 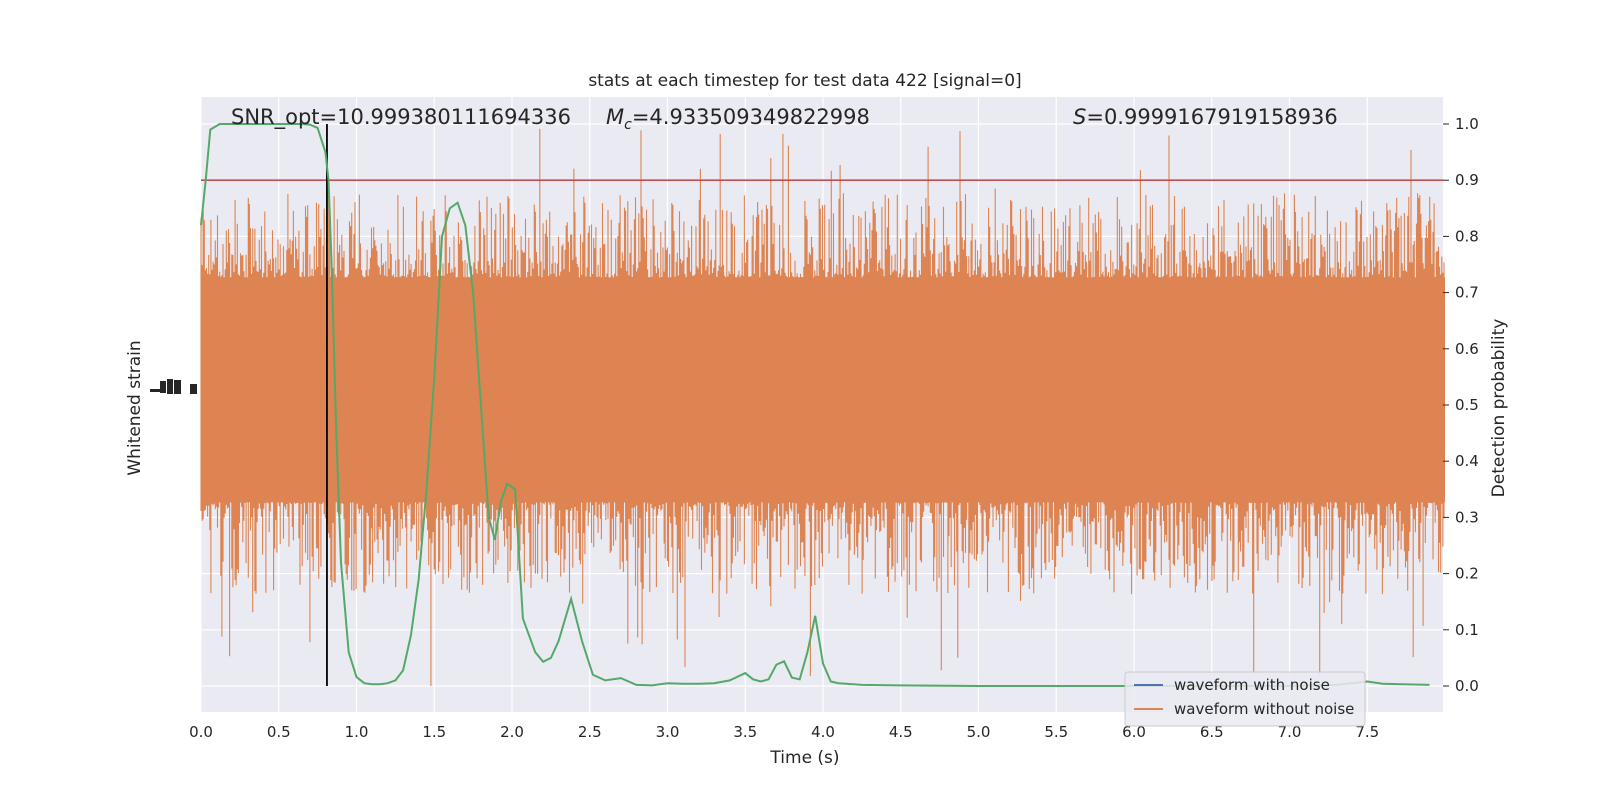 What do you see at coordinates (1056, 732) in the screenshot?
I see `x-tick-label: 5.5` at bounding box center [1056, 732].